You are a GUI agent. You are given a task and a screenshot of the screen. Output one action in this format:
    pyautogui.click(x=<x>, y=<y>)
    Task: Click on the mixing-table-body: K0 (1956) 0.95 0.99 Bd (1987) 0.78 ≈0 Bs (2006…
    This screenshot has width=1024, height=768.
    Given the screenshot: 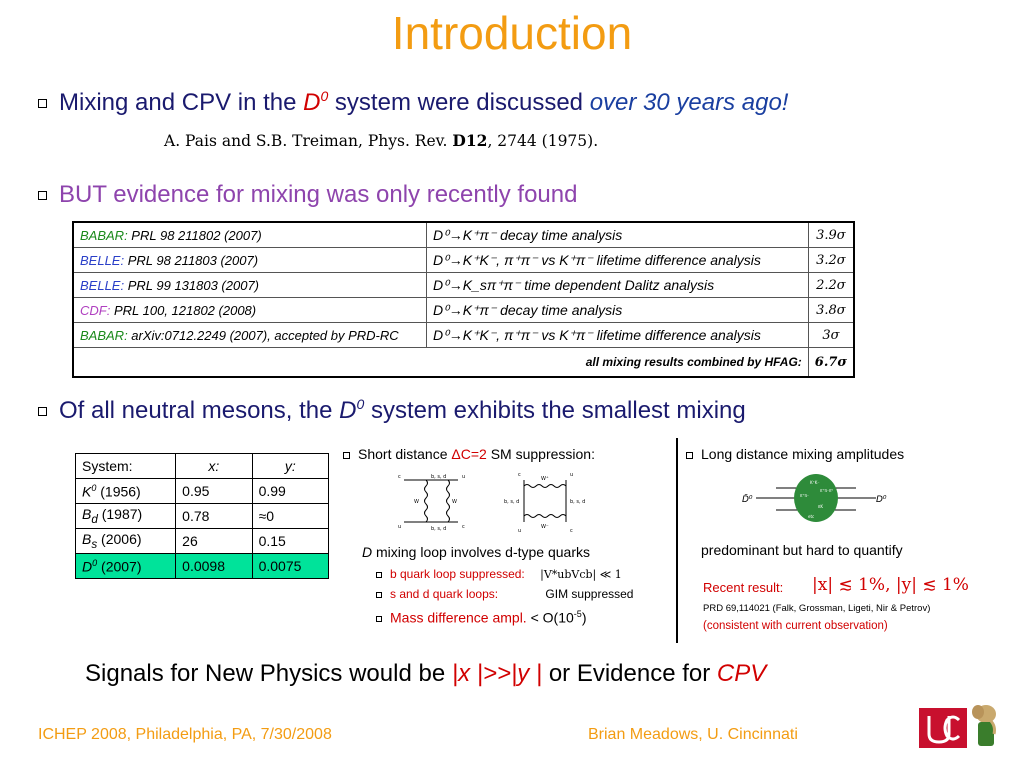 What is the action you would take?
    pyautogui.click(x=202, y=528)
    